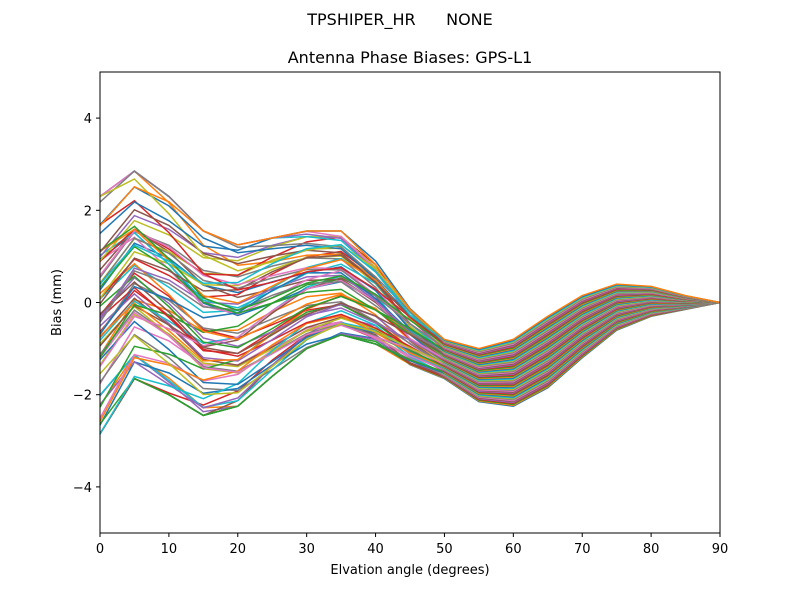  I want to click on x-axis-ticks: 0 10 20 30 40 50 60 70 80 90, so click(412, 545).